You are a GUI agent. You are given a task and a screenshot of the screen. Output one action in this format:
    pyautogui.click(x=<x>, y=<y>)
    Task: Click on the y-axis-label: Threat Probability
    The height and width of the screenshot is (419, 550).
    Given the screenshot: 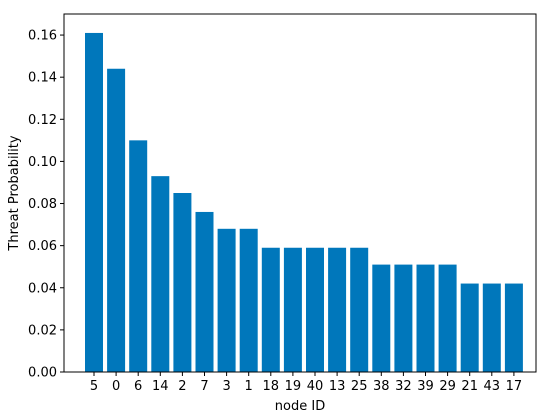 What is the action you would take?
    pyautogui.click(x=14, y=193)
    